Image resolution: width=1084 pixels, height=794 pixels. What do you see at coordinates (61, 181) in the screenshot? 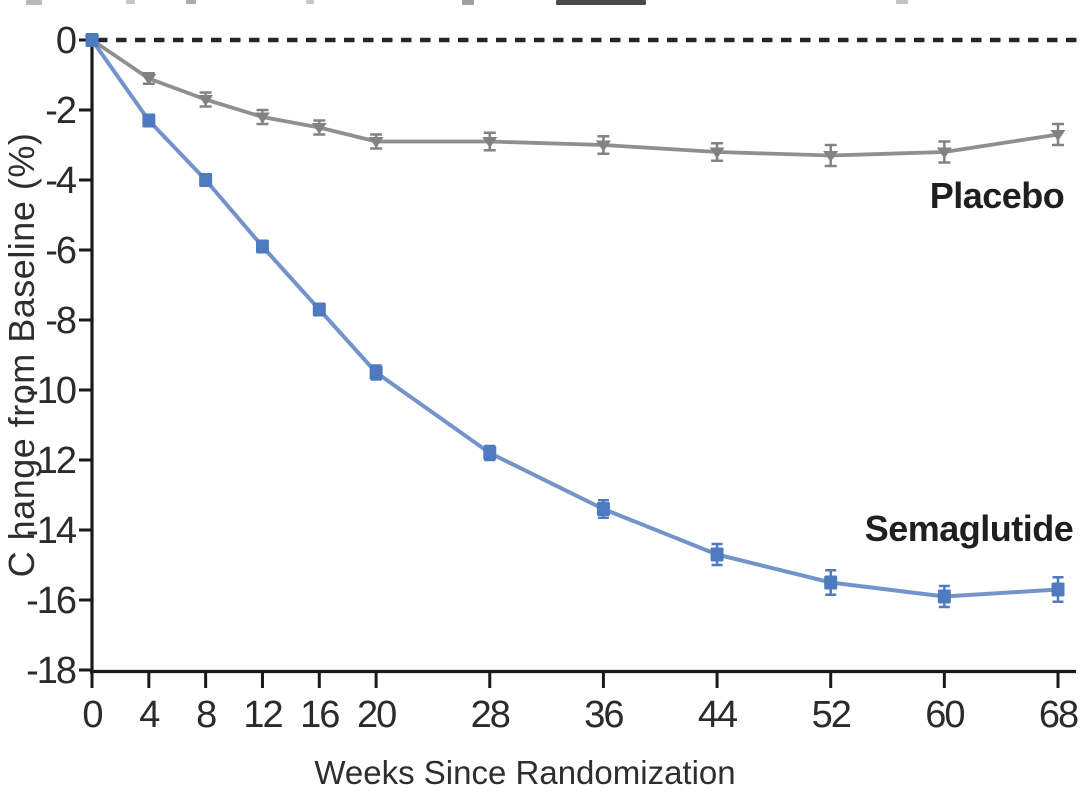
I see `y-tick-label: -4` at bounding box center [61, 181].